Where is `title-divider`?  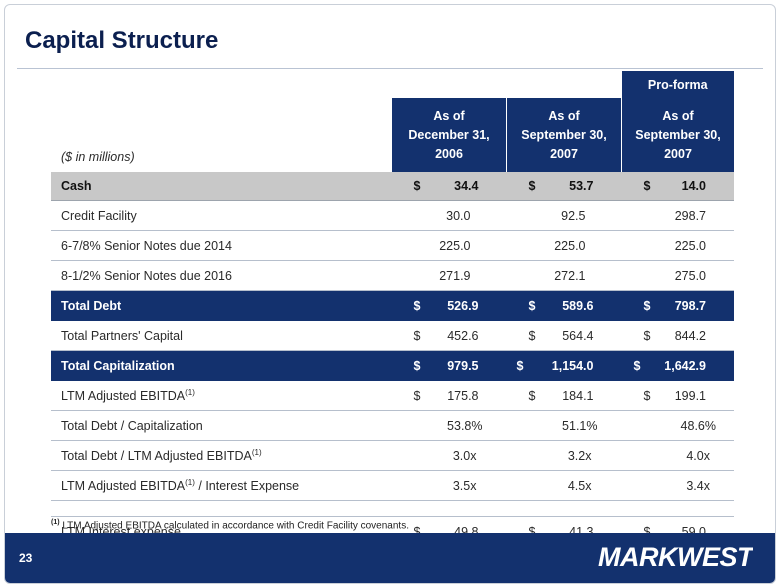 title-divider is located at coordinates (390, 68).